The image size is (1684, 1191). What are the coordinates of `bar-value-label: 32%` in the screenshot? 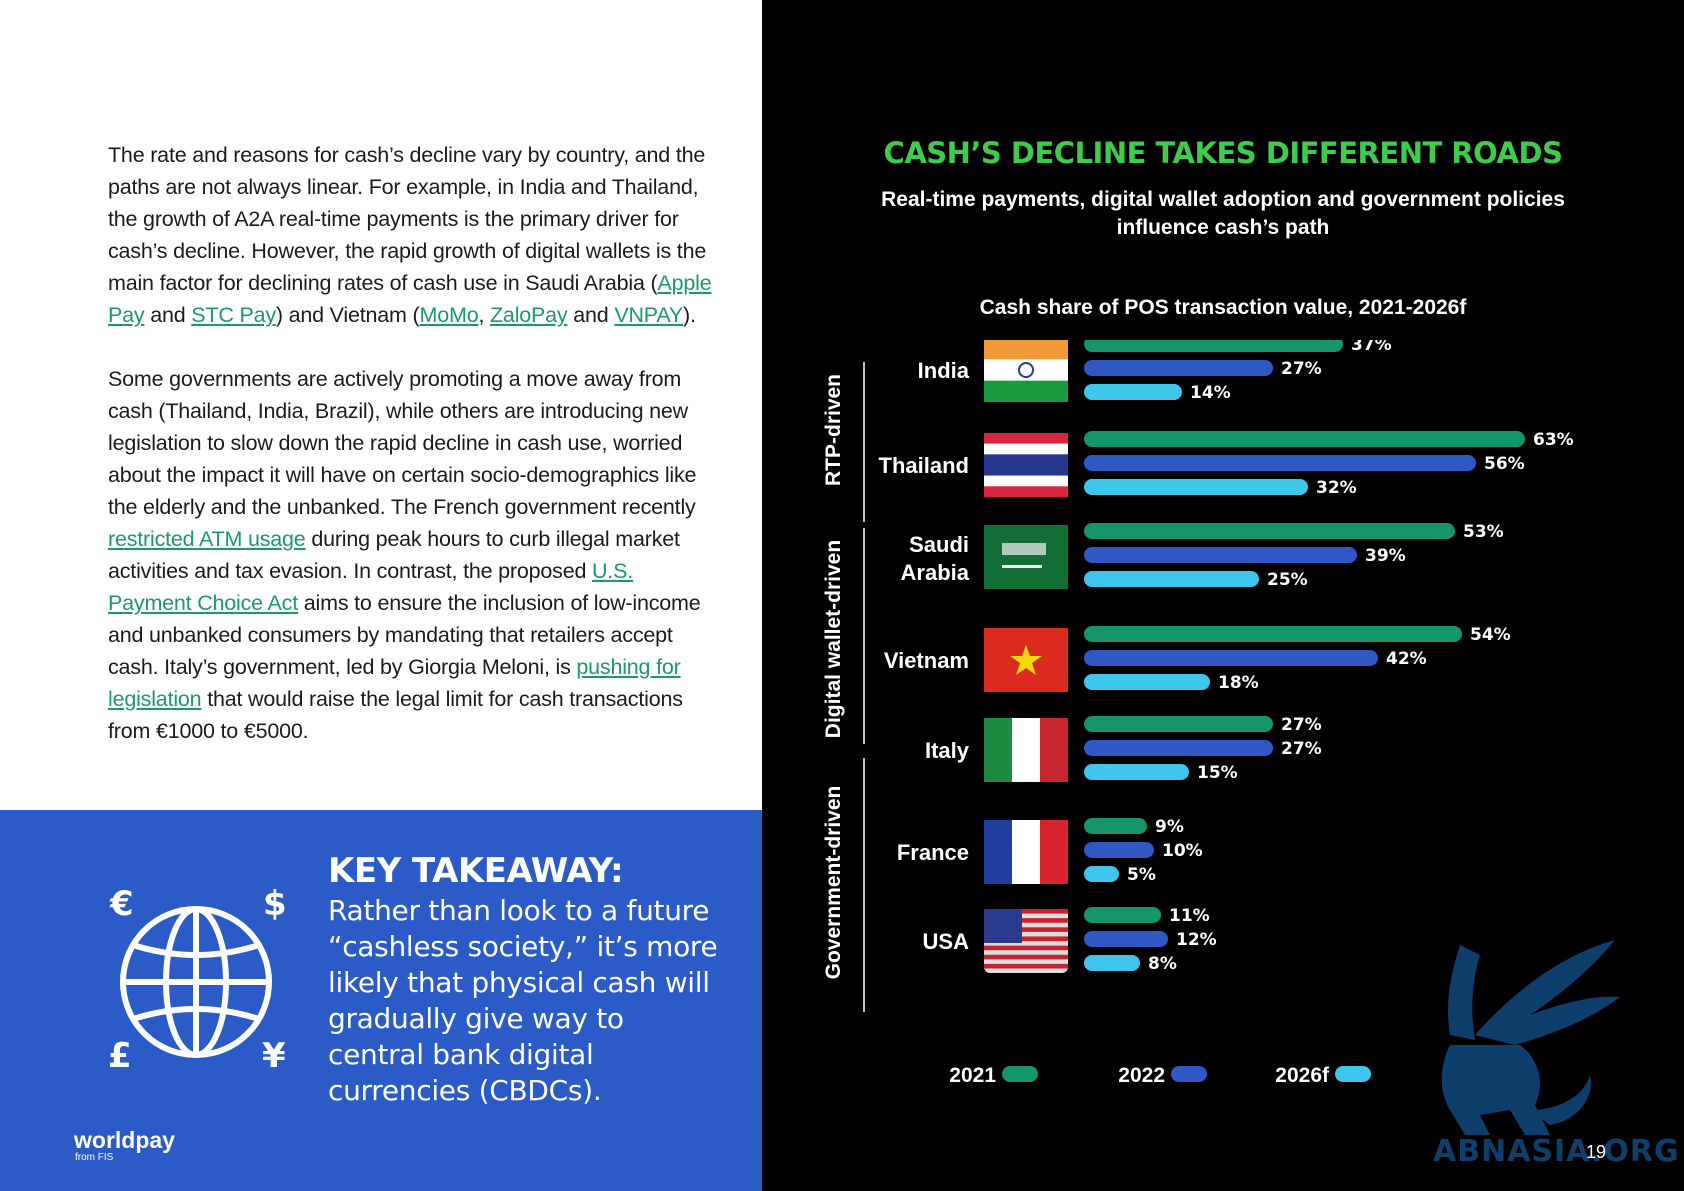 It's located at (1336, 488).